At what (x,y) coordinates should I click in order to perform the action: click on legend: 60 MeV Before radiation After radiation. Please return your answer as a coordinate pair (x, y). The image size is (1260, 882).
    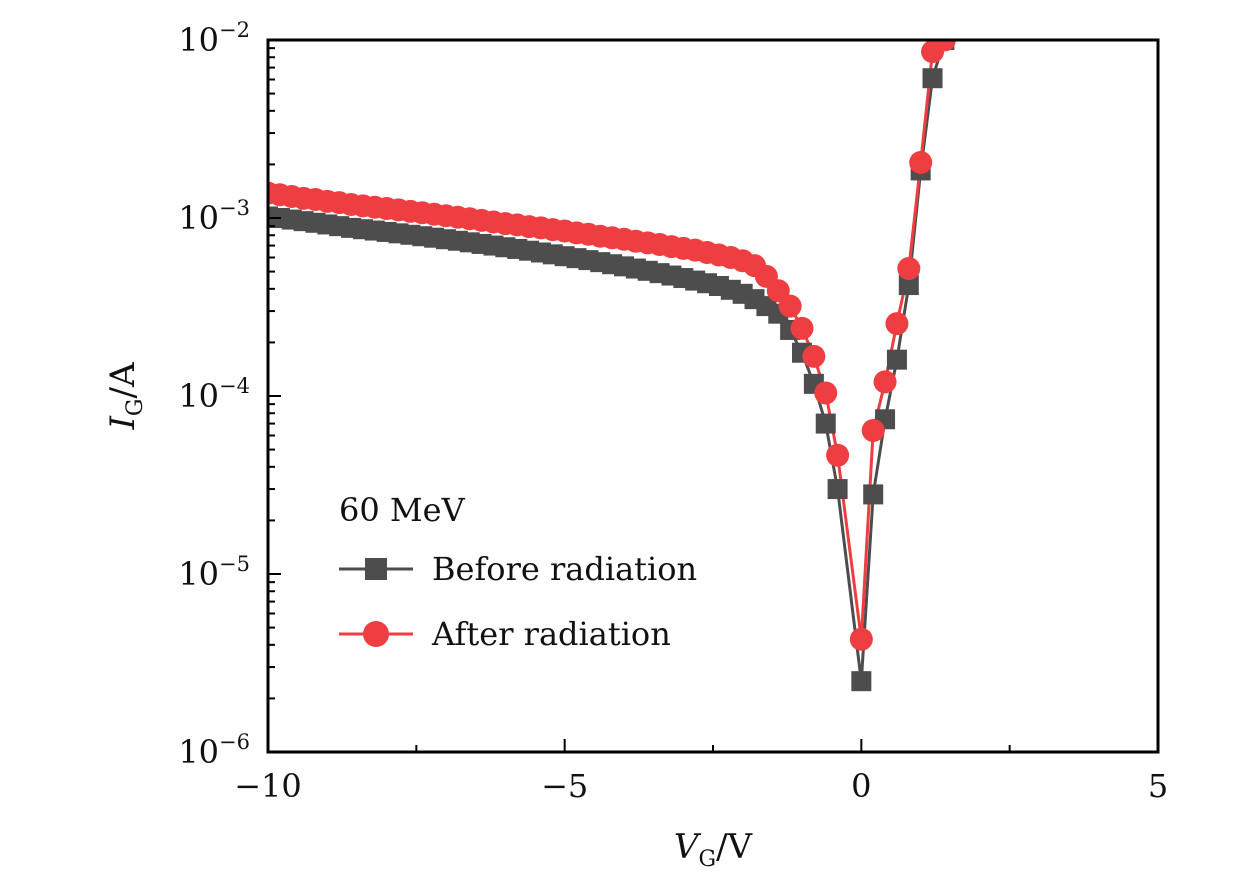
    Looking at the image, I should click on (518, 572).